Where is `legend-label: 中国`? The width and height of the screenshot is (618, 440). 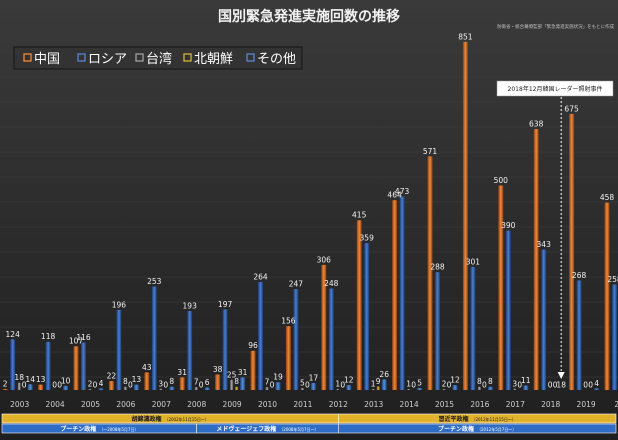 legend-label: 中国 is located at coordinates (47, 59).